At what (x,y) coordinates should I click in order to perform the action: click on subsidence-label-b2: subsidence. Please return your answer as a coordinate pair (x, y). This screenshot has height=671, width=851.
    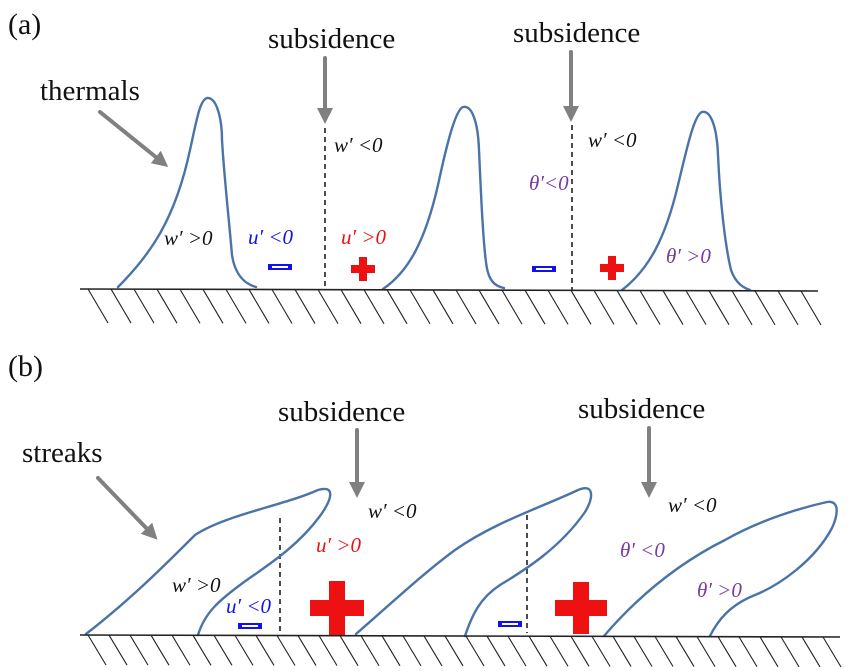
    Looking at the image, I should click on (641, 409).